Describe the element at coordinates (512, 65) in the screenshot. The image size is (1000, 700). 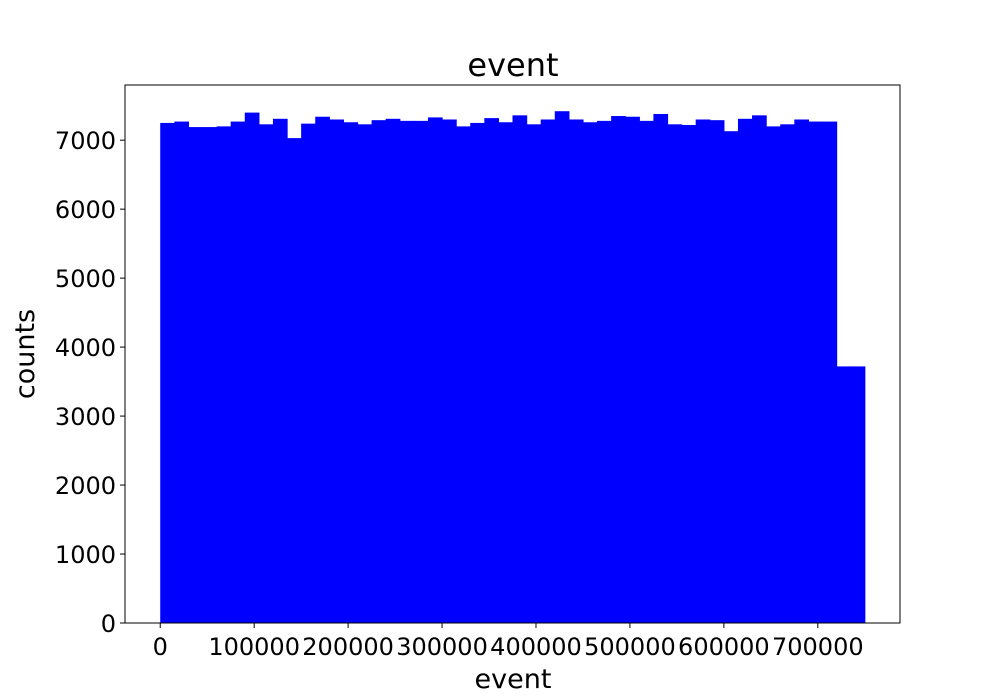
I see `chart-title: event` at that location.